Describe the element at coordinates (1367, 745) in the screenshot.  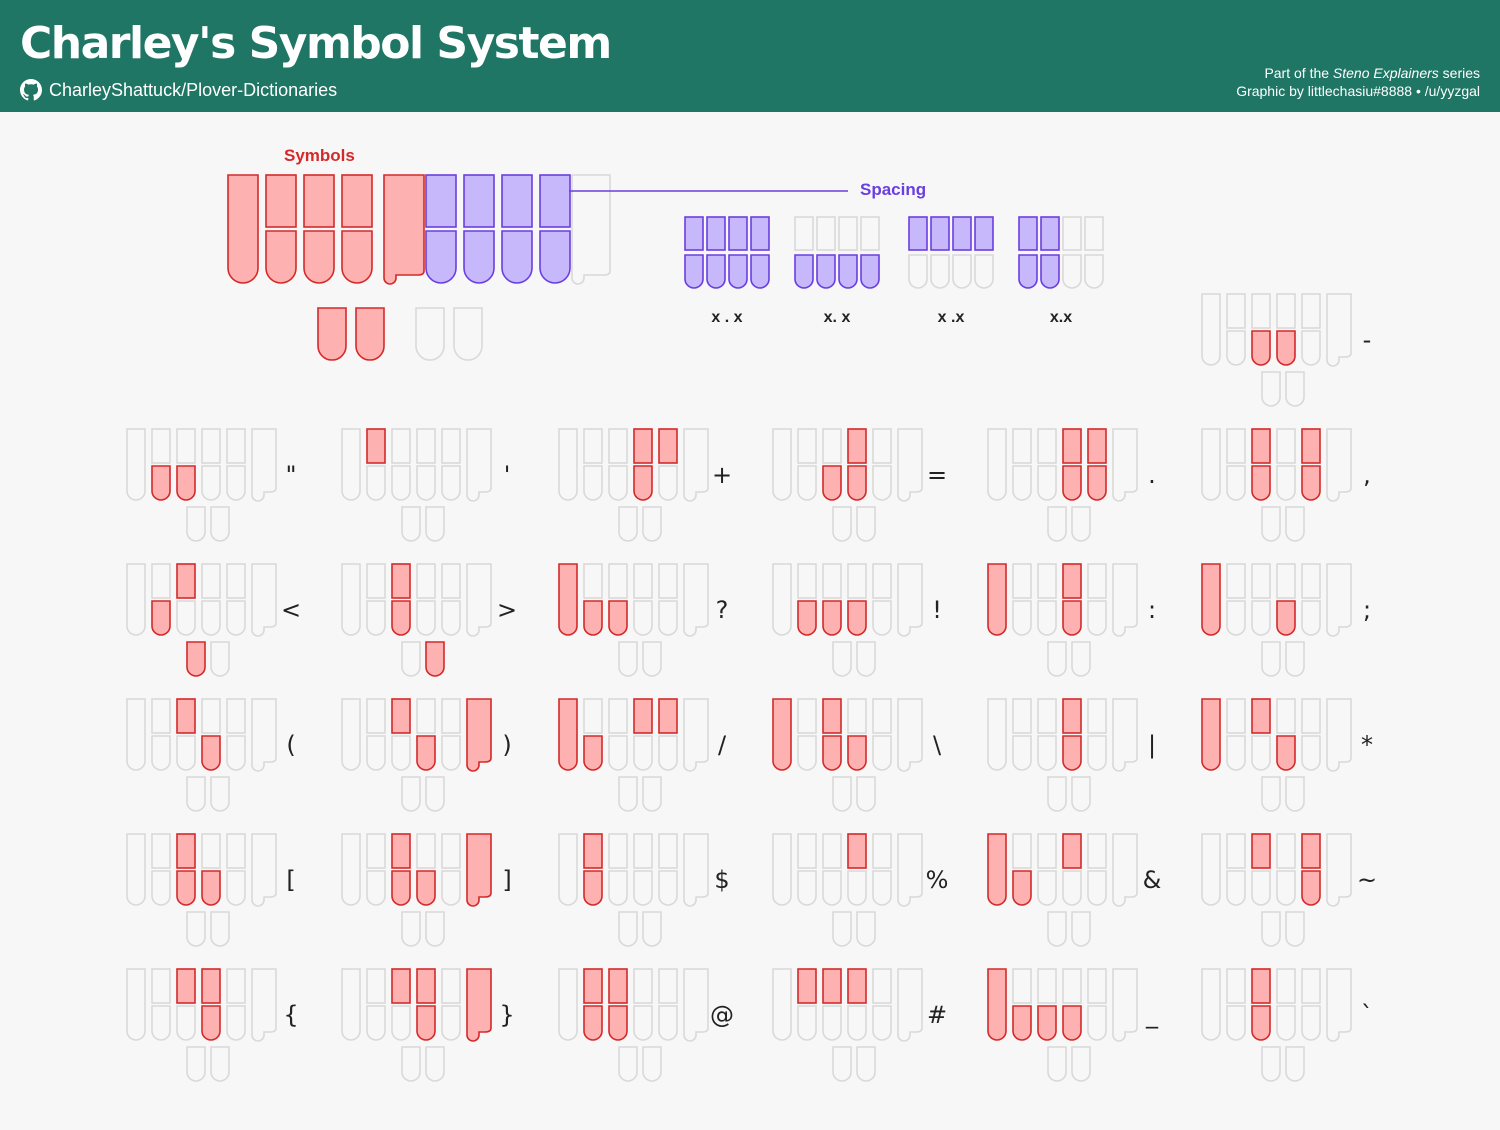
I see `symbol-label: *` at that location.